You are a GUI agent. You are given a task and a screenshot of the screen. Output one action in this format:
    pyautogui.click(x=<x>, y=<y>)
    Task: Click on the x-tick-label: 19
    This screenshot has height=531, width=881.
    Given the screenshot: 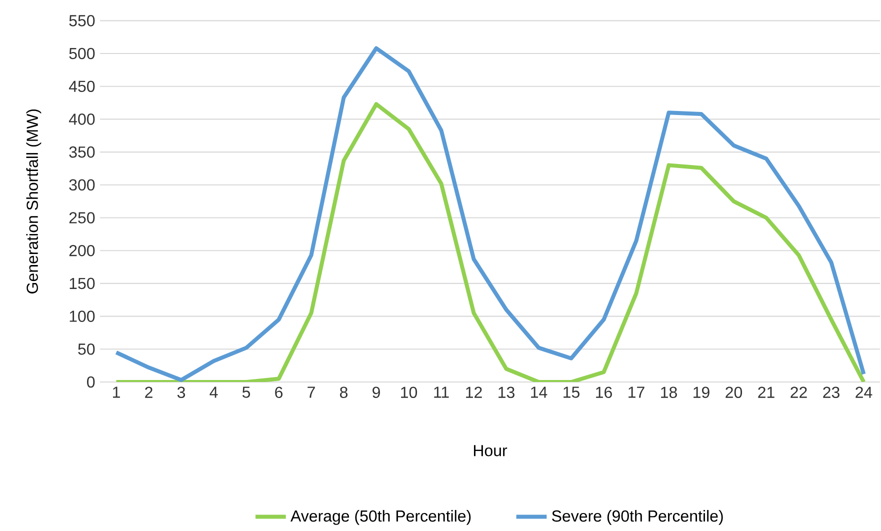 What is the action you would take?
    pyautogui.click(x=702, y=392)
    